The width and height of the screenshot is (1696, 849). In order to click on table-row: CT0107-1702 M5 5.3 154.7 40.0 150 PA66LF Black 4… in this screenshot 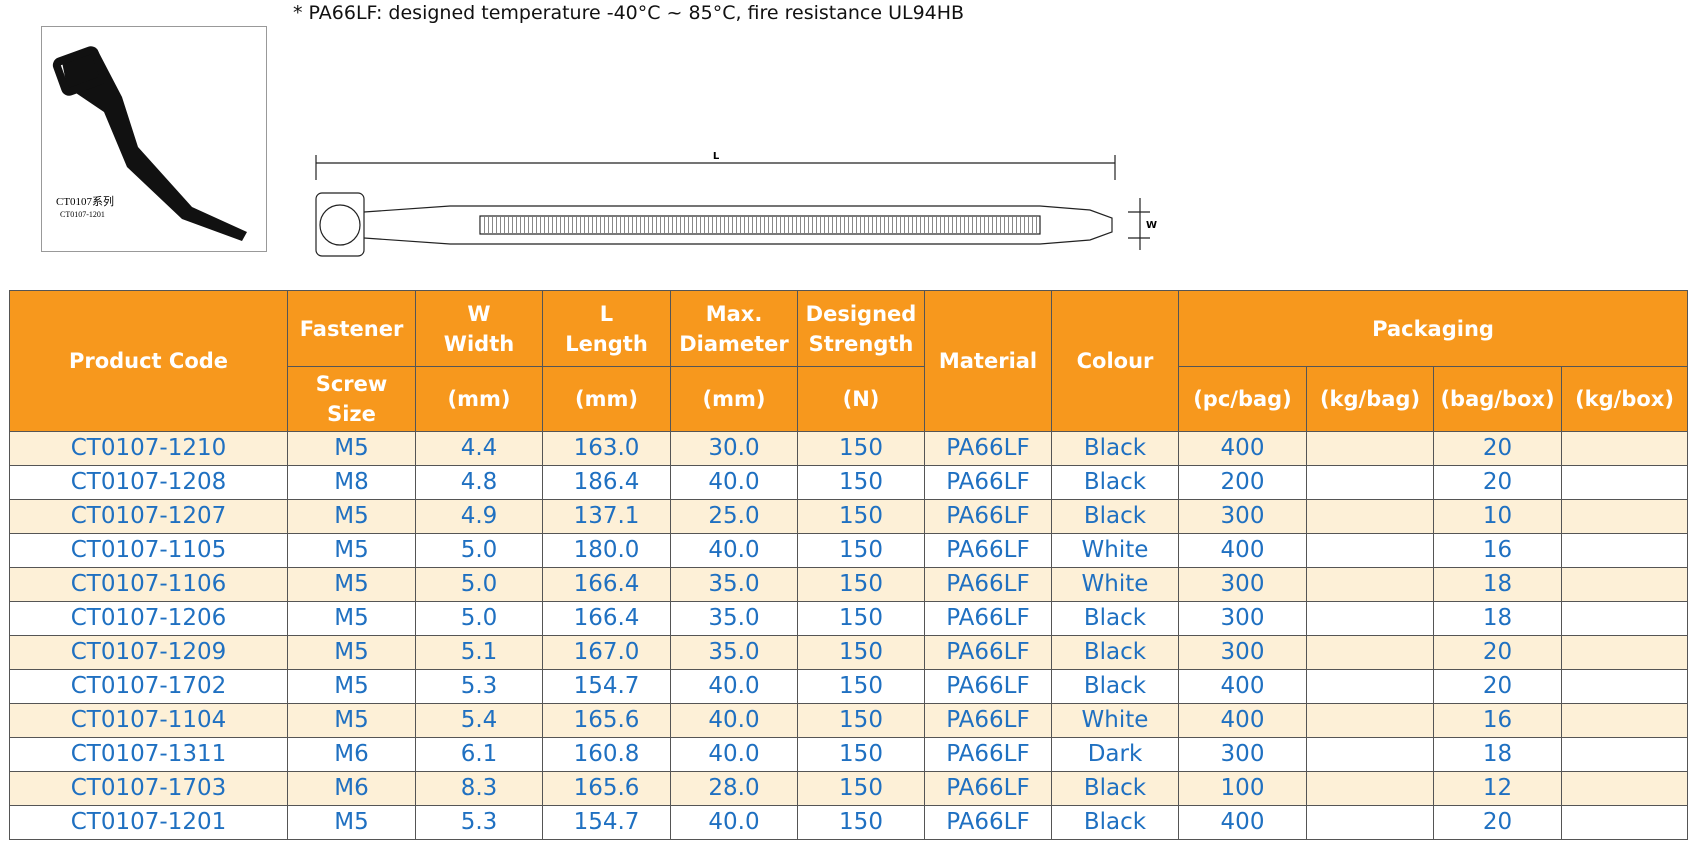, I will do `click(849, 686)`.